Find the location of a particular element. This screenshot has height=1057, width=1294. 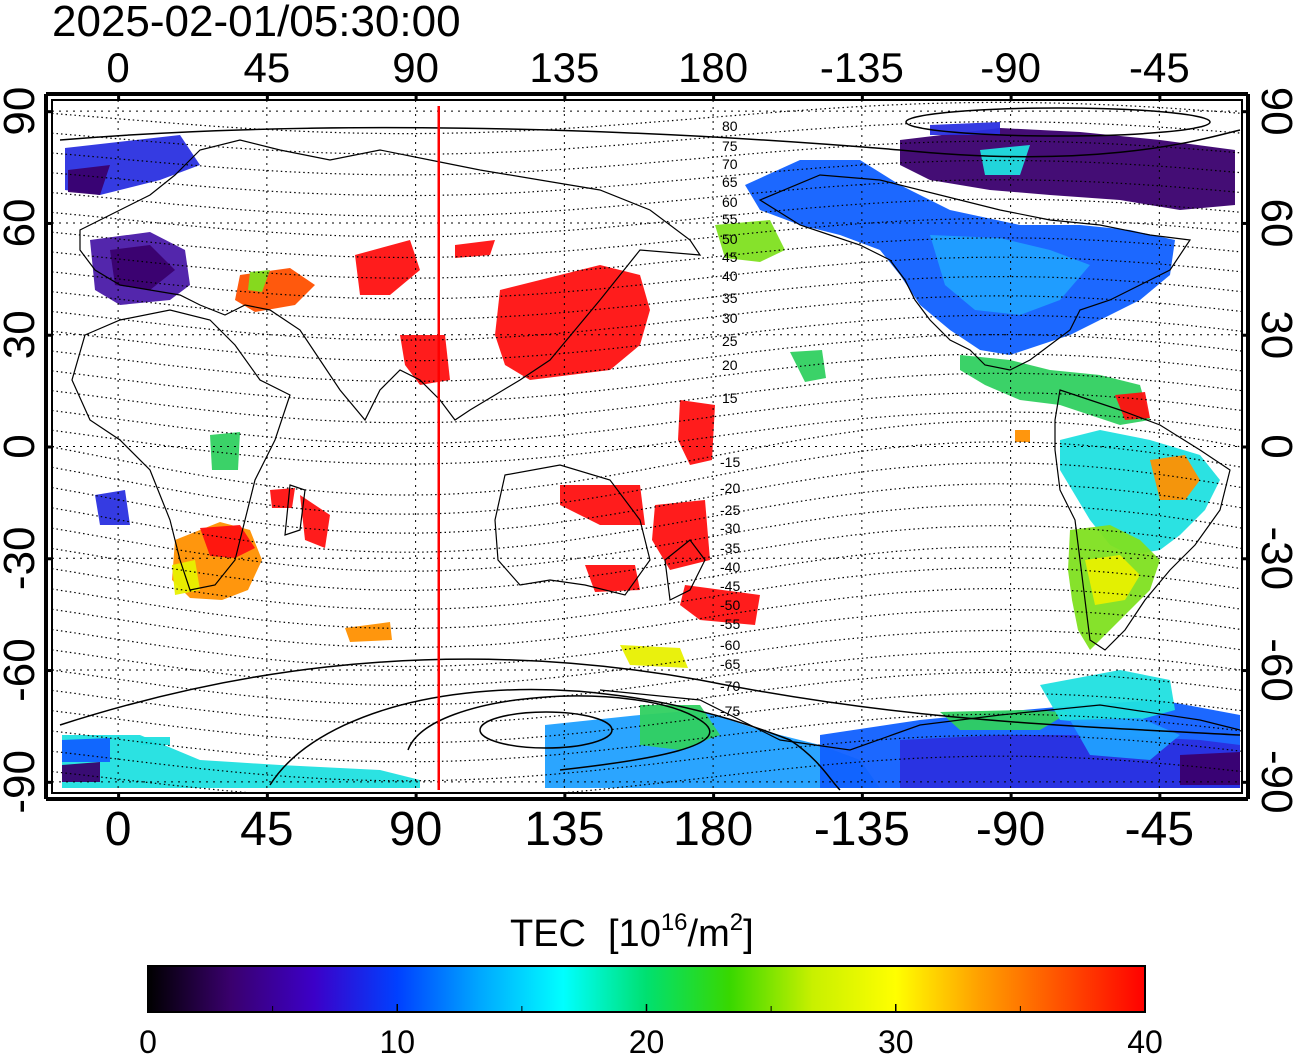

mlat-label: 65 is located at coordinates (730, 182).